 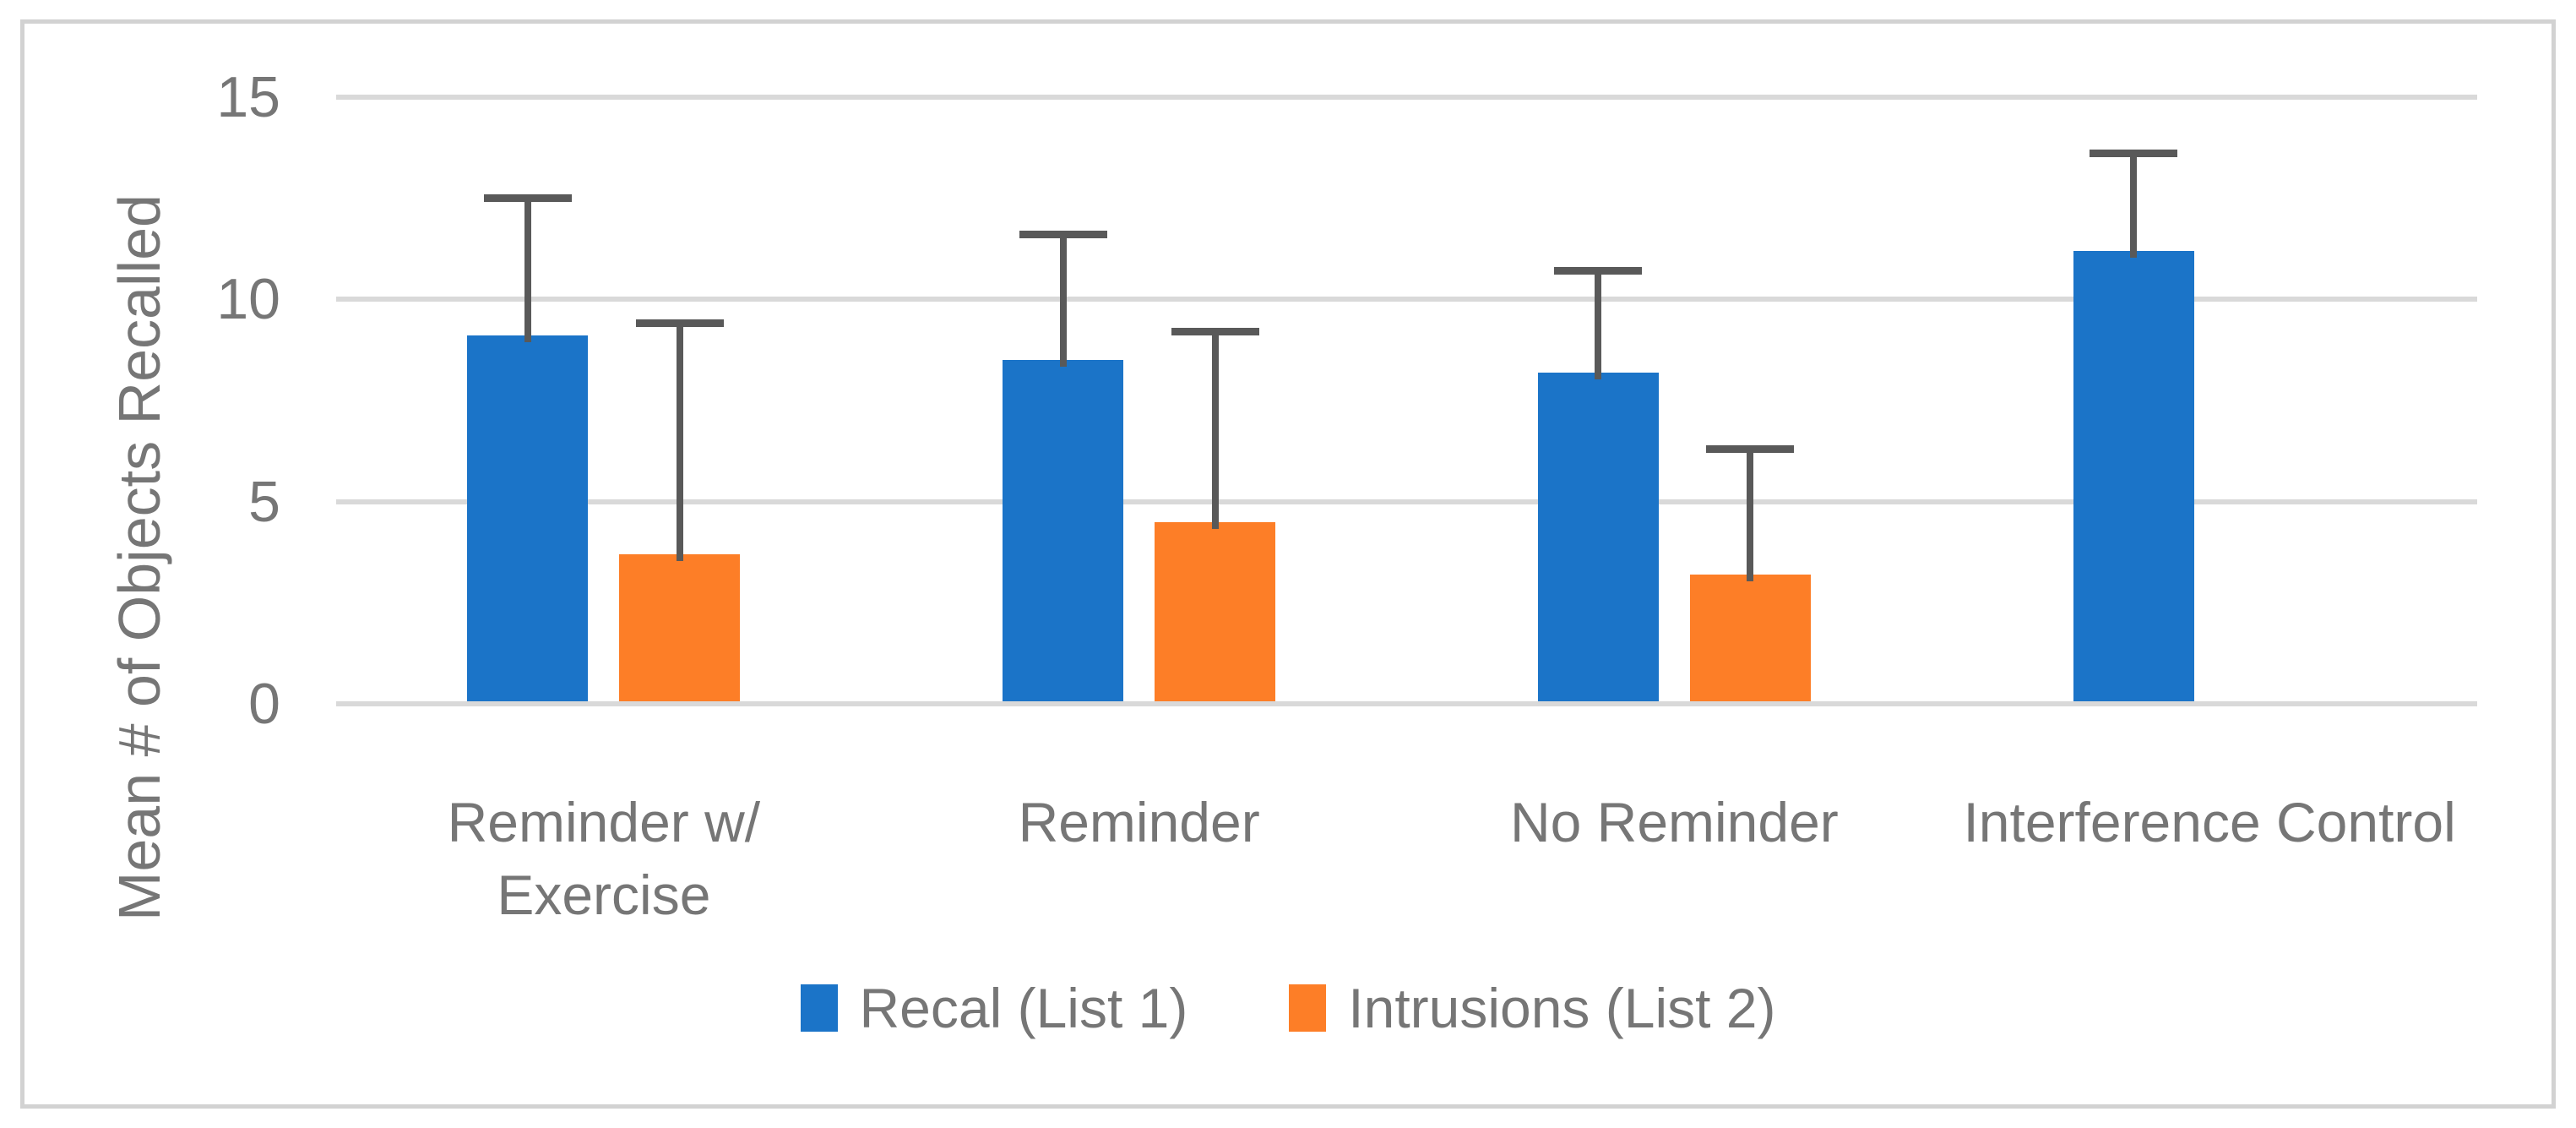 I want to click on legend-item: Intrusions (List 2), so click(x=1532, y=1008).